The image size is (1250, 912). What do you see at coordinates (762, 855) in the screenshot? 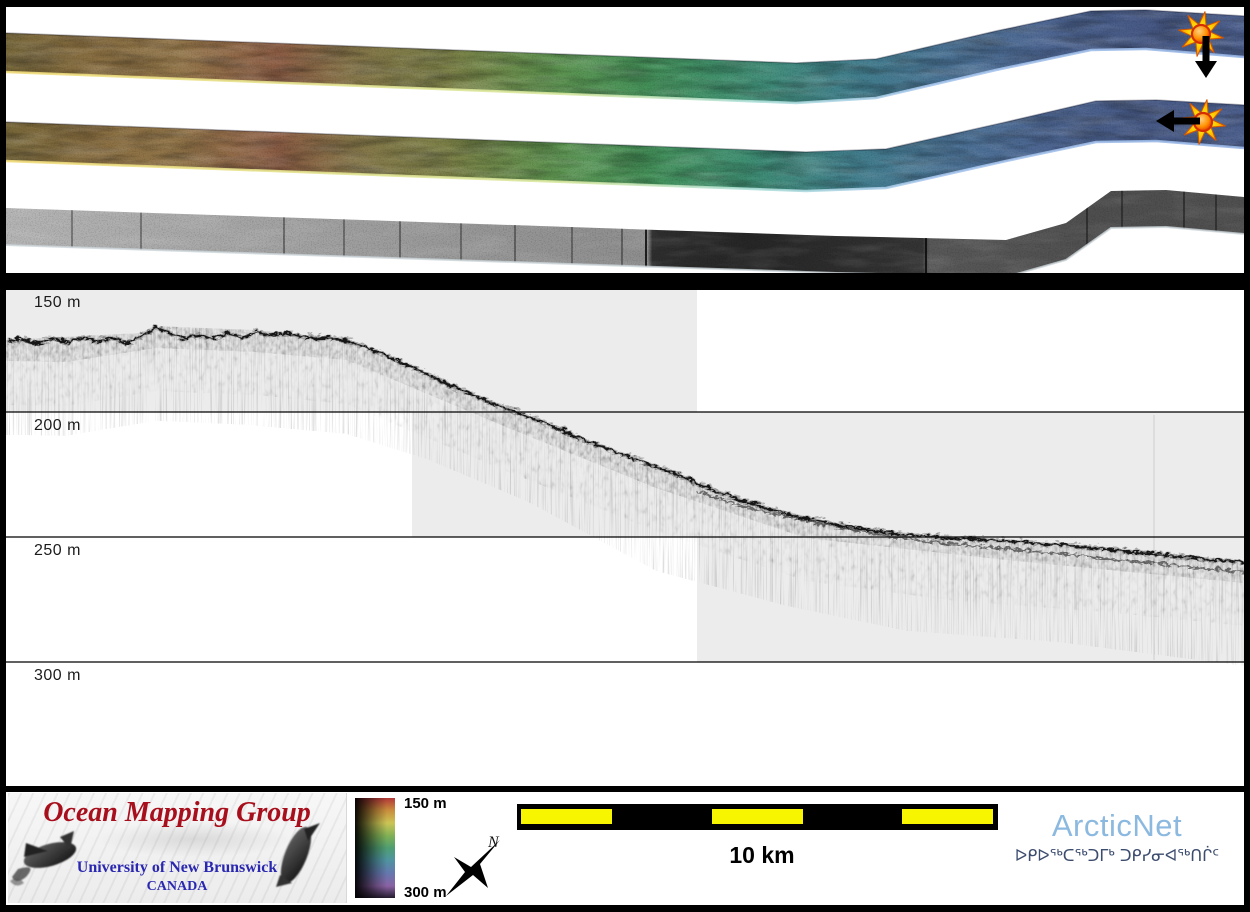
I see `scale-bar-label: 10 km` at bounding box center [762, 855].